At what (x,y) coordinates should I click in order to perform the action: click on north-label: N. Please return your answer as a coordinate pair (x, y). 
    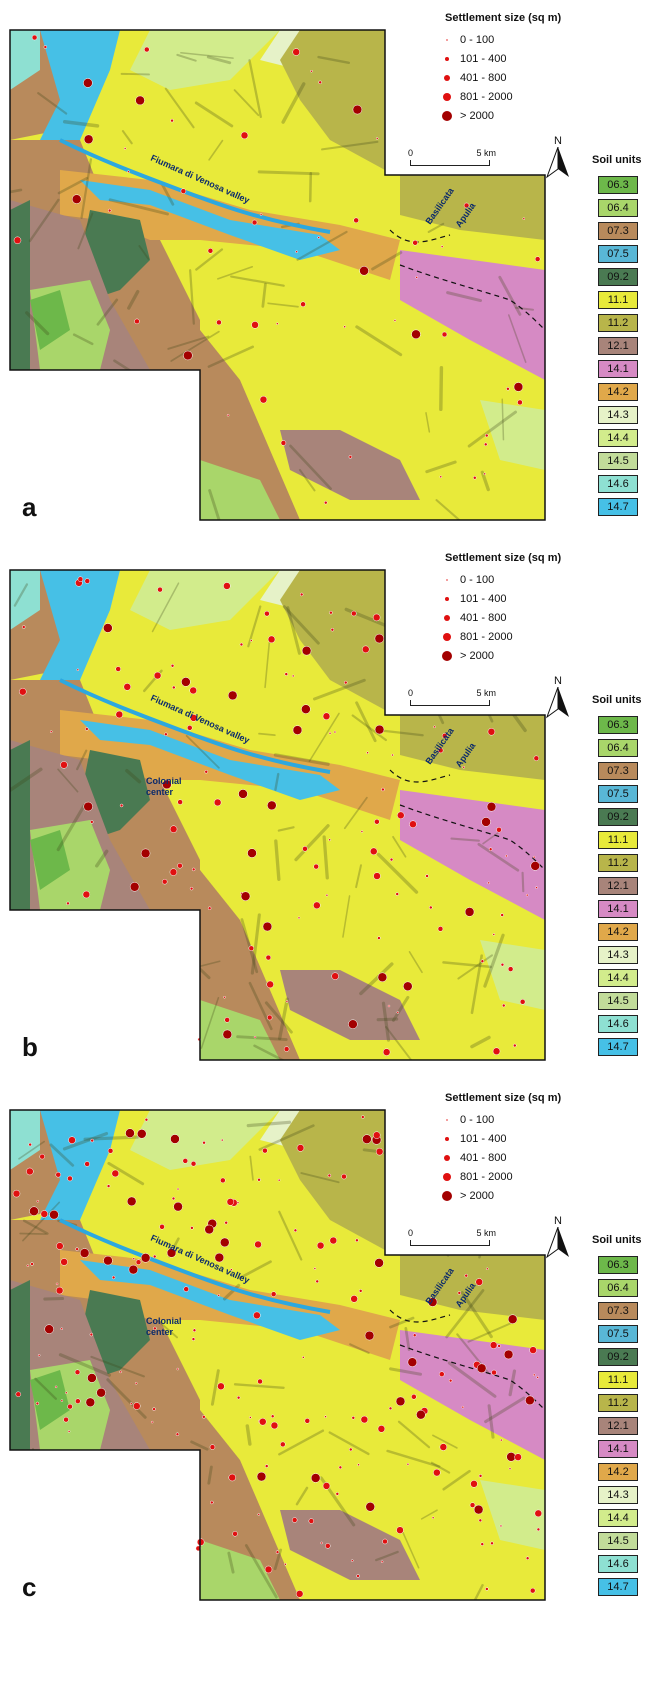
    Looking at the image, I should click on (558, 141).